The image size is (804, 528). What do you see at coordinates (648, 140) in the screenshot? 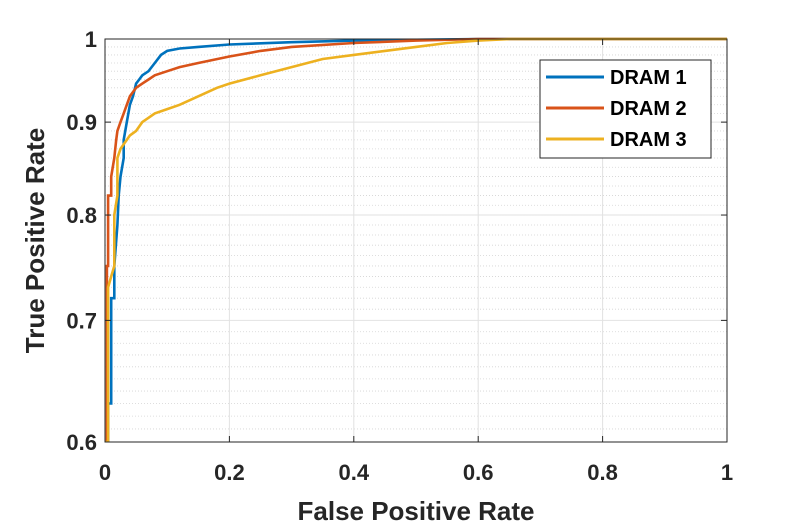
I see `legend-label: DRAM 3` at bounding box center [648, 140].